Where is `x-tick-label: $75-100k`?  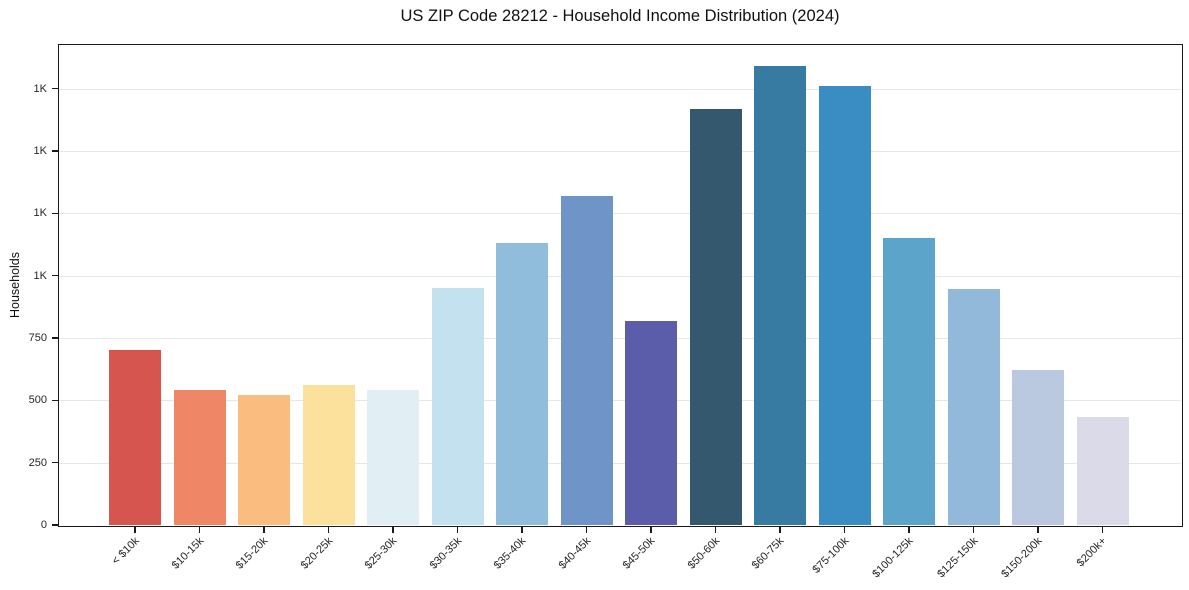
x-tick-label: $75-100k is located at coordinates (830, 555).